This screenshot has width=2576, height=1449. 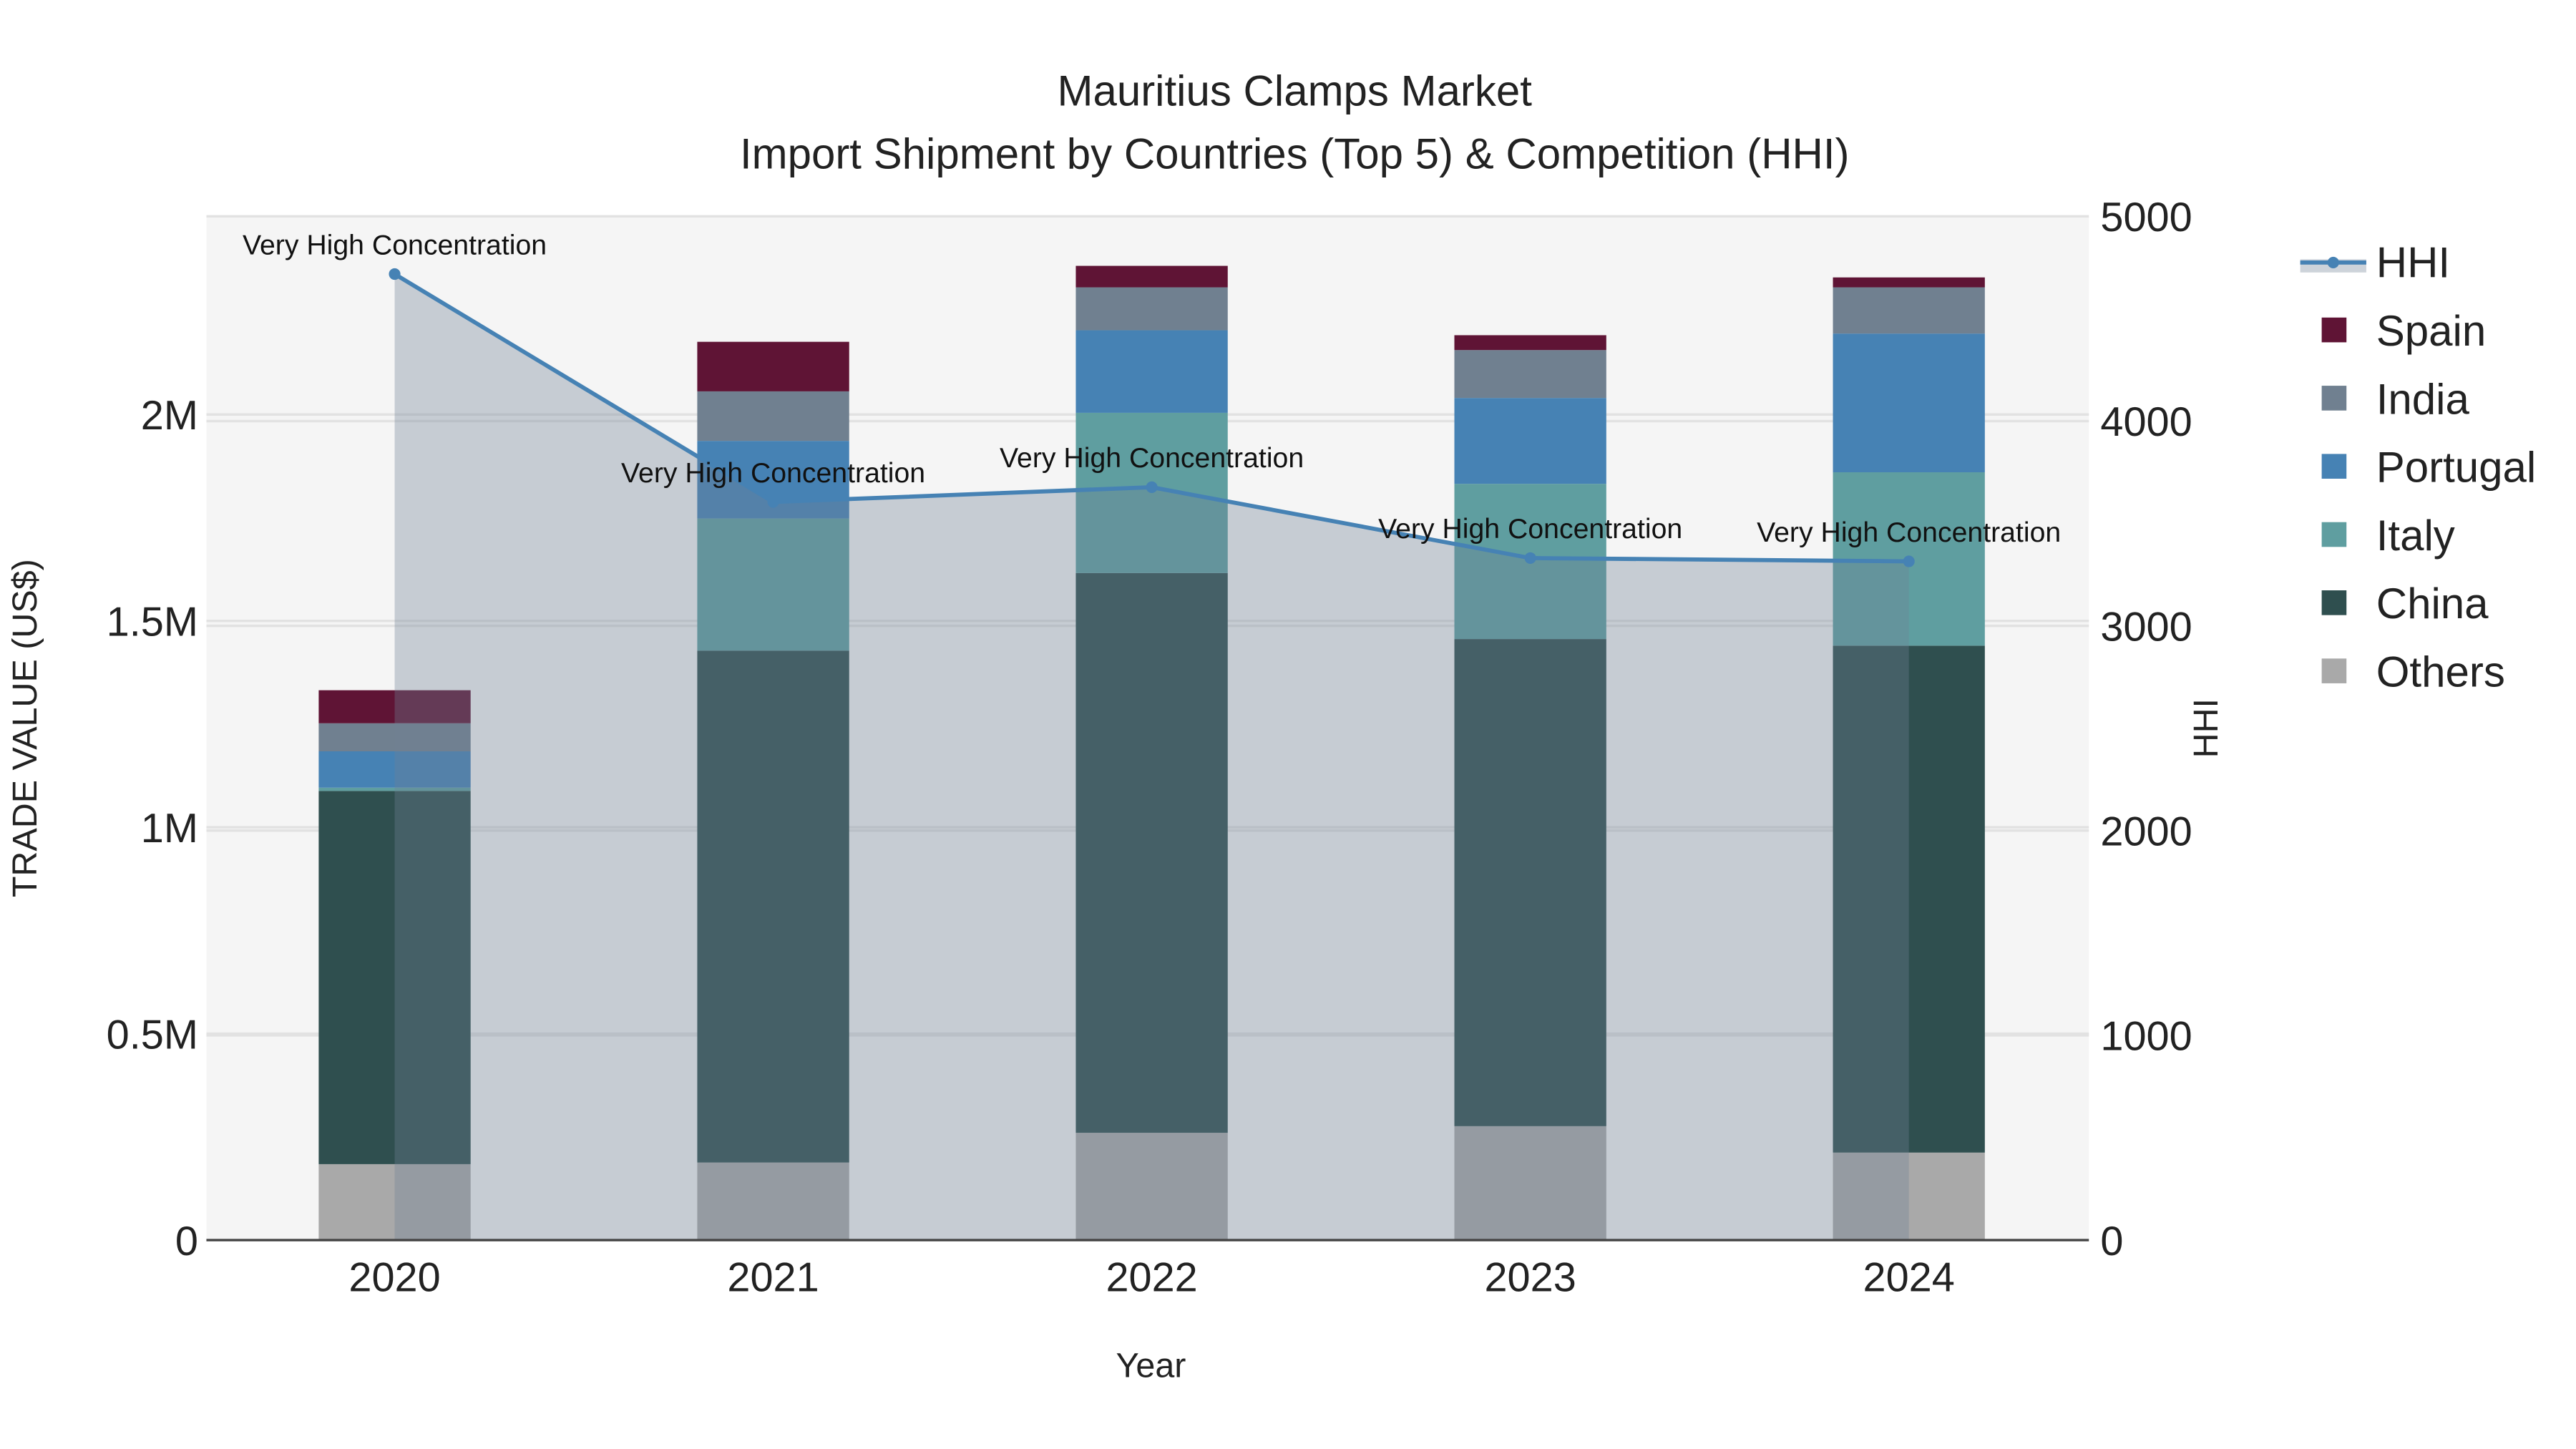 I want to click on x-tick-label: 2022, so click(x=1151, y=1278).